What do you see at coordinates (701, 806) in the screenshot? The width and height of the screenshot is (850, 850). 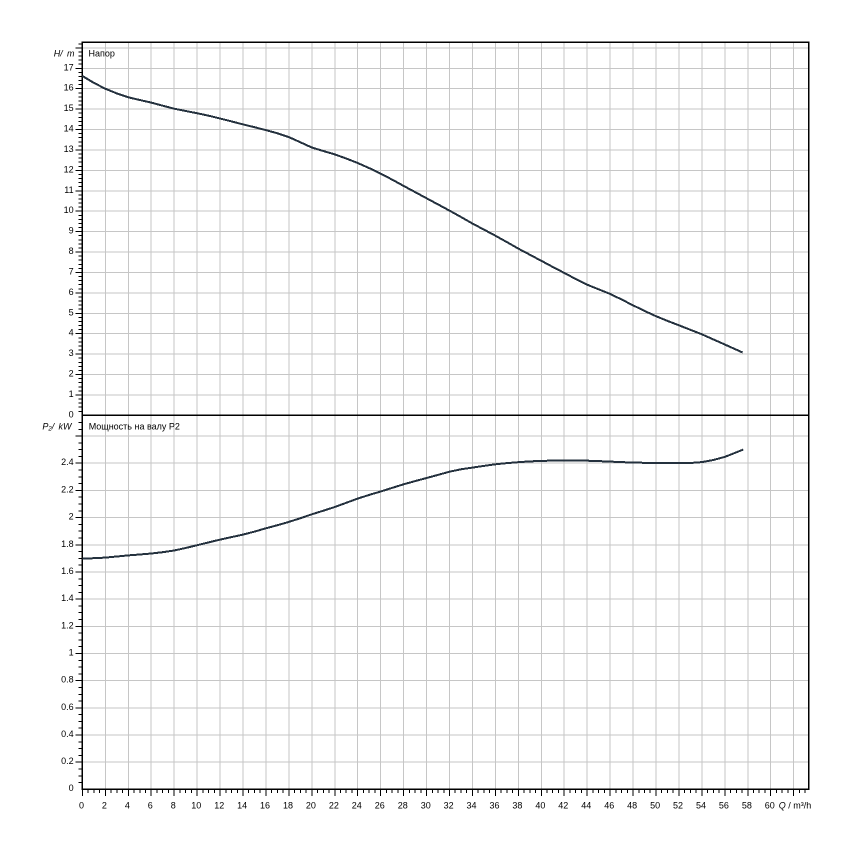 I see `svg-text: 54` at bounding box center [701, 806].